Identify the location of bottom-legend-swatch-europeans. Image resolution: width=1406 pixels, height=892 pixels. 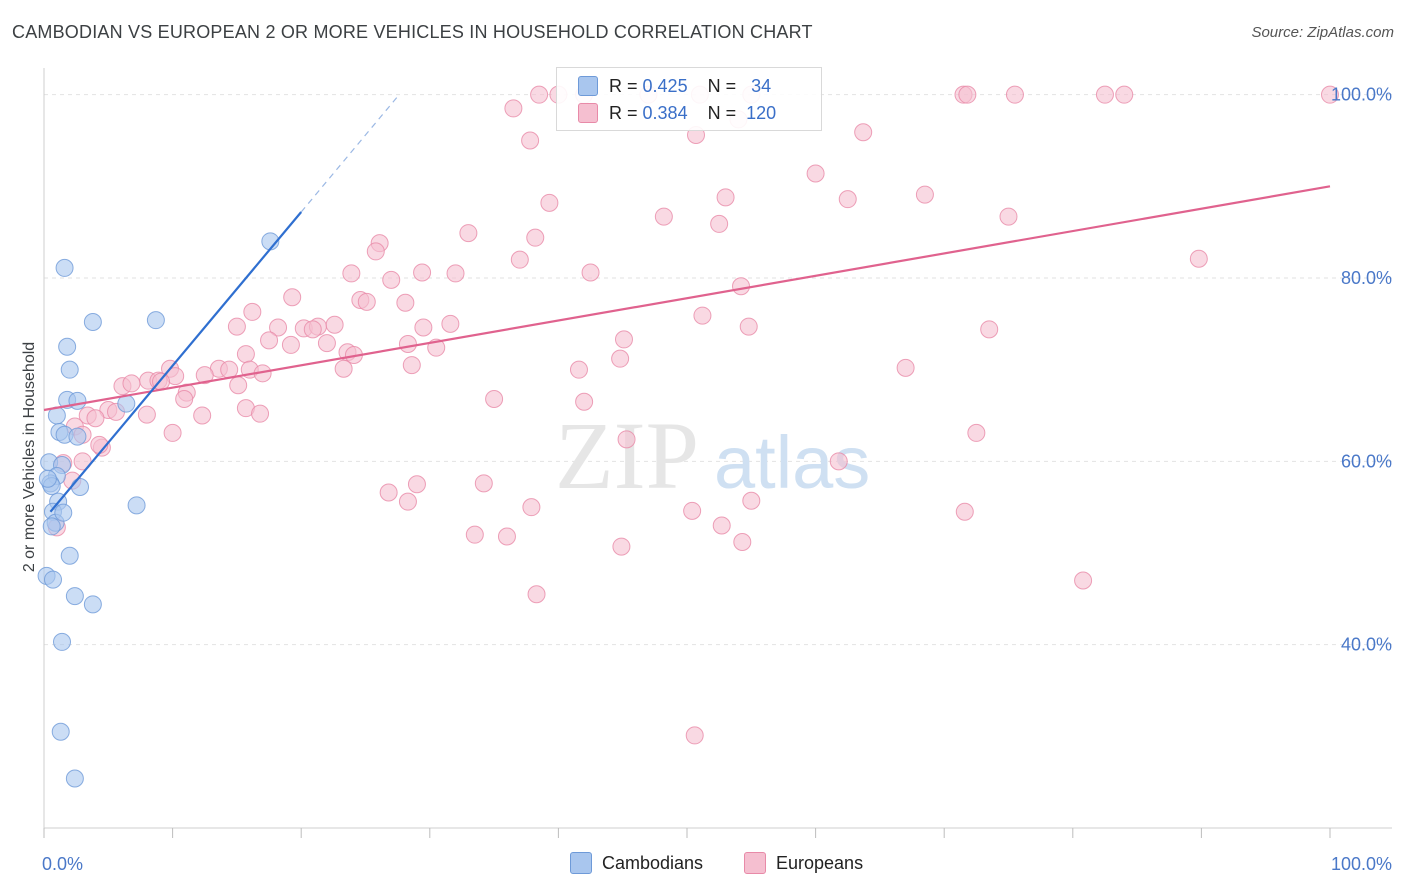
(755, 863).